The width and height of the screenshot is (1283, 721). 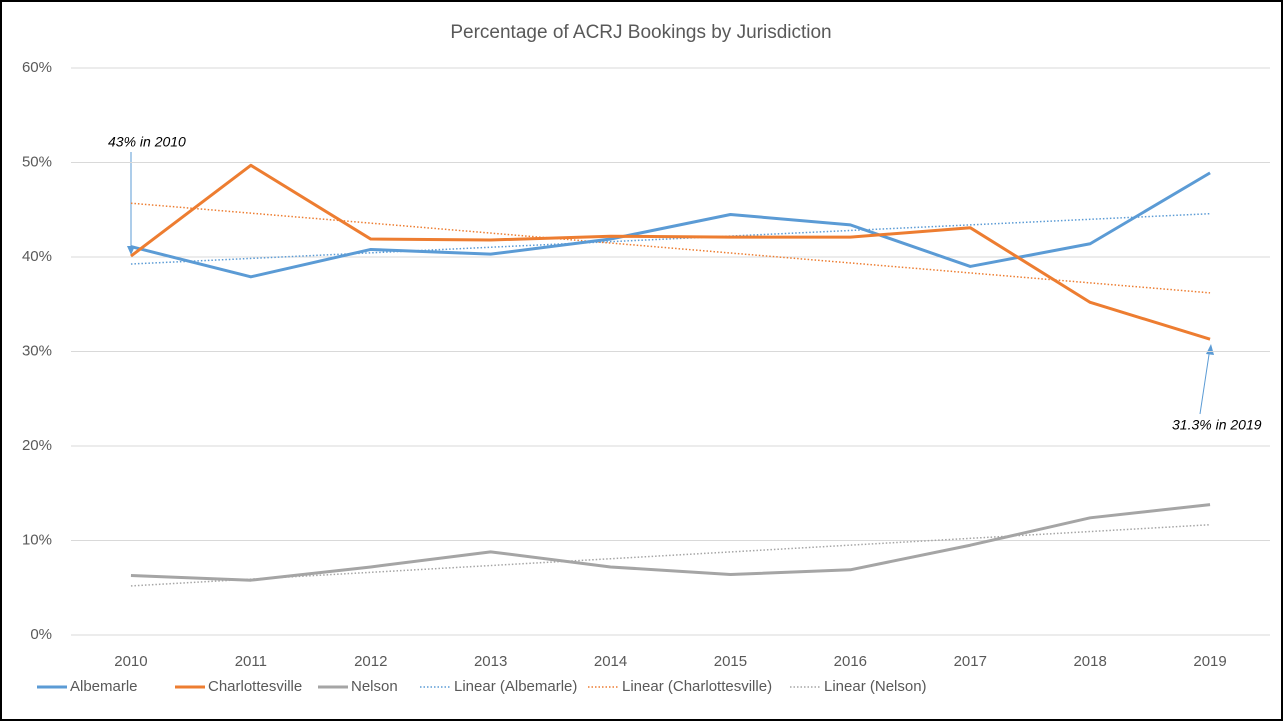 What do you see at coordinates (1089, 661) in the screenshot?
I see `x-tick-label: 2018` at bounding box center [1089, 661].